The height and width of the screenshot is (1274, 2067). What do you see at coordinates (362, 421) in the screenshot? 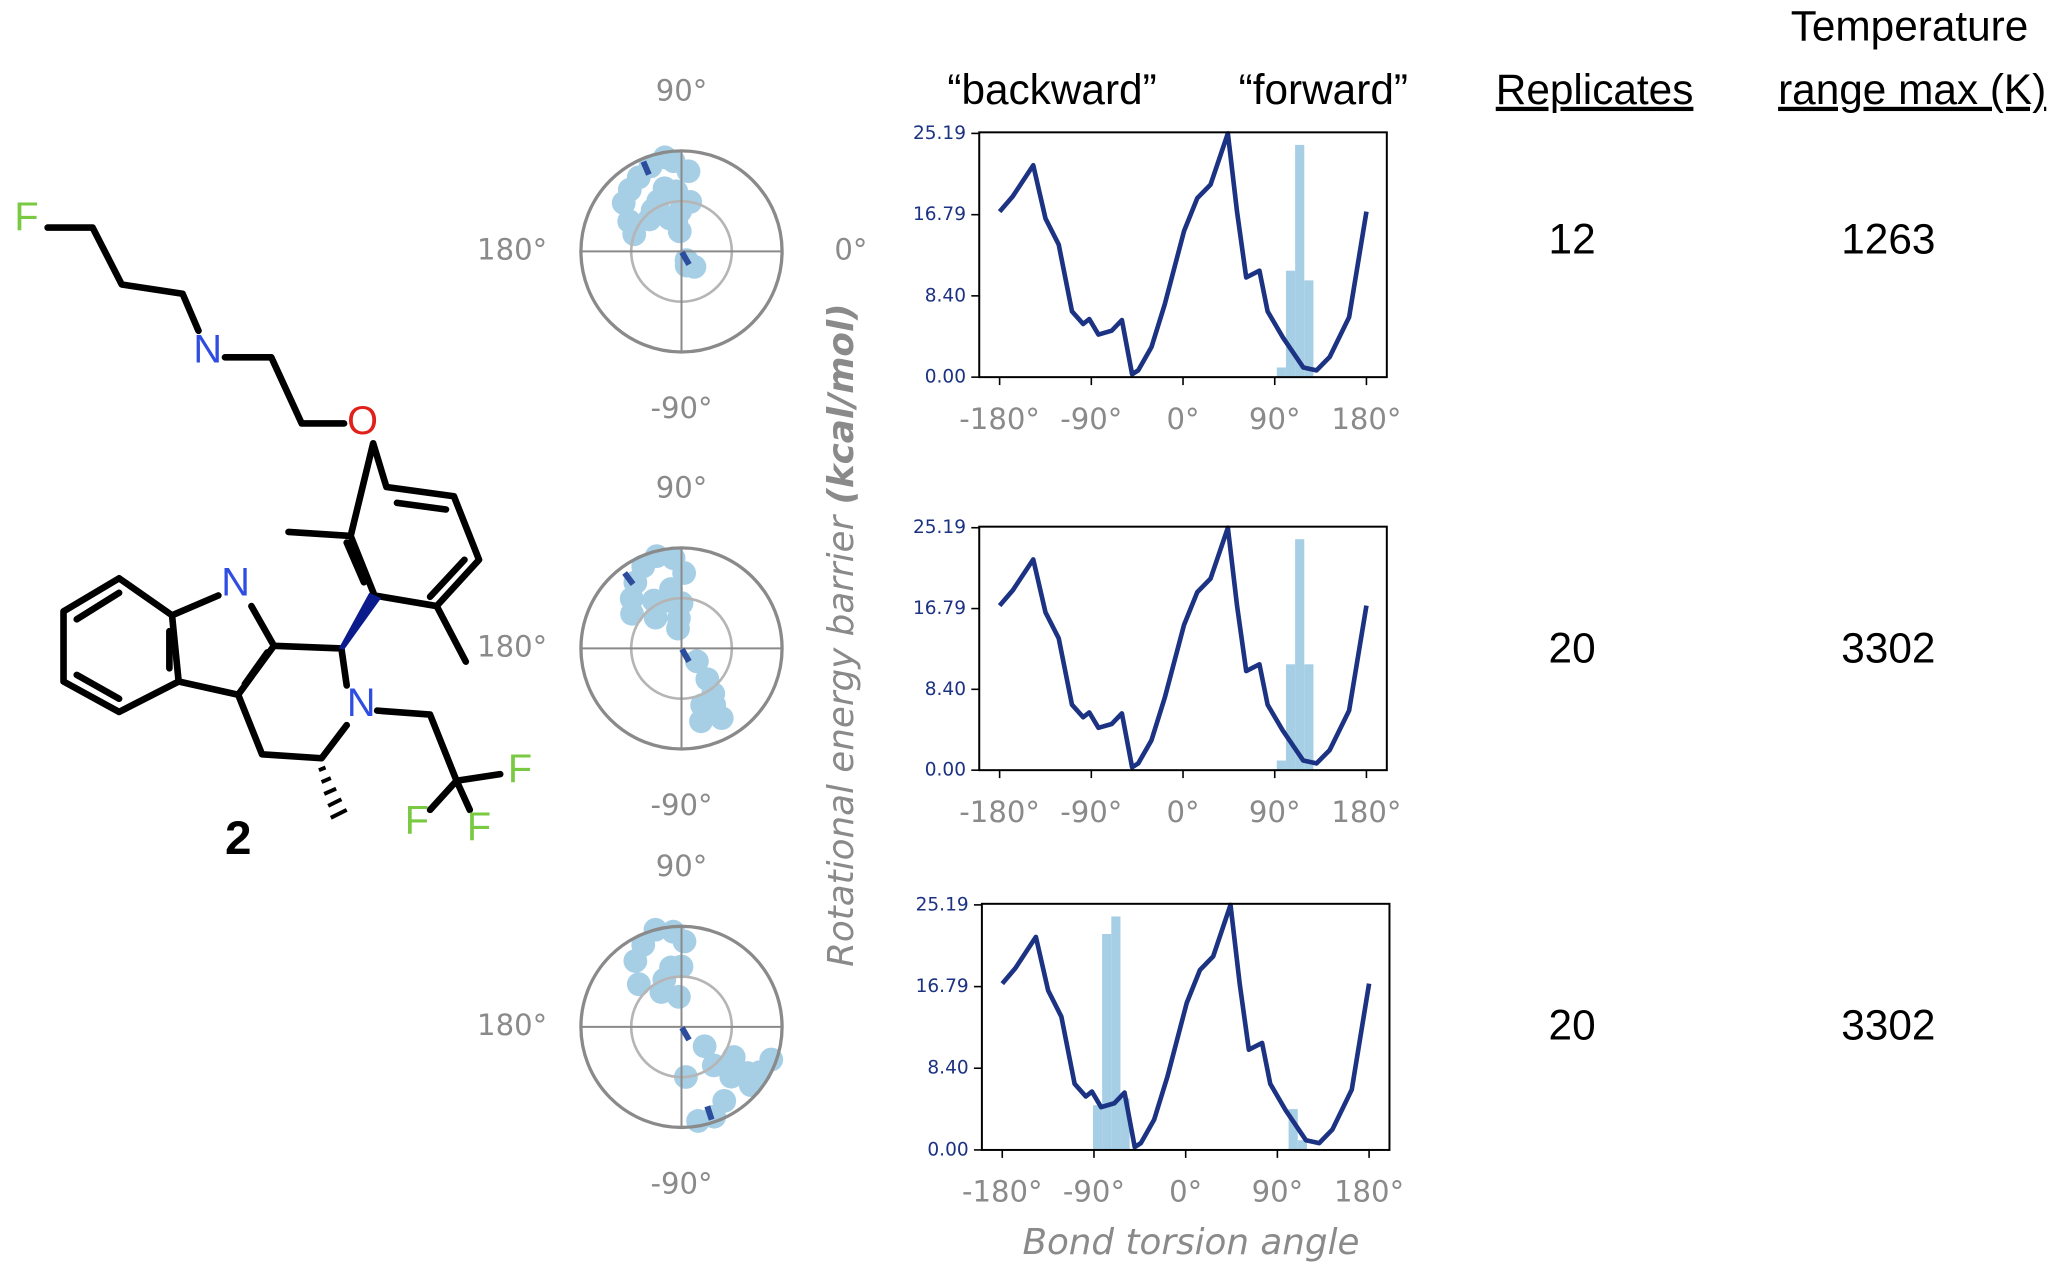
I see `atom-label: O` at bounding box center [362, 421].